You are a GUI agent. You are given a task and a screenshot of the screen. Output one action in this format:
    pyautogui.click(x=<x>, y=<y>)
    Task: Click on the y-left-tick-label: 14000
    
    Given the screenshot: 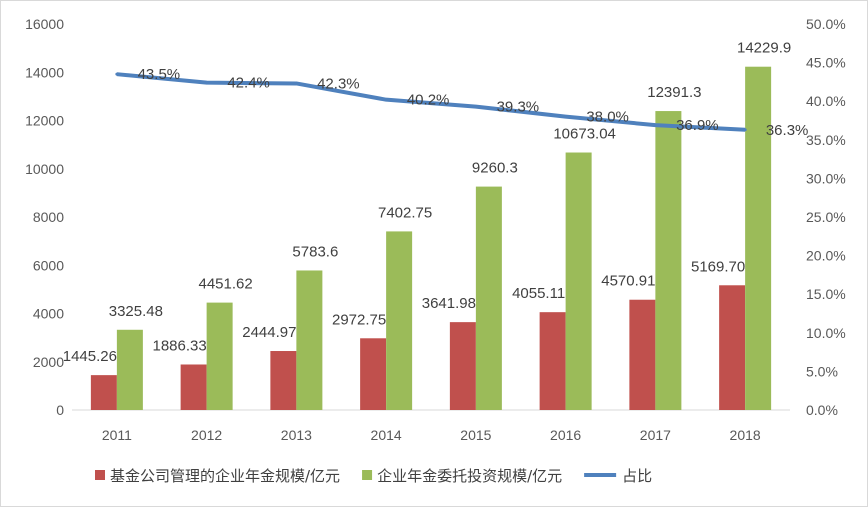 What is the action you would take?
    pyautogui.click(x=44, y=72)
    